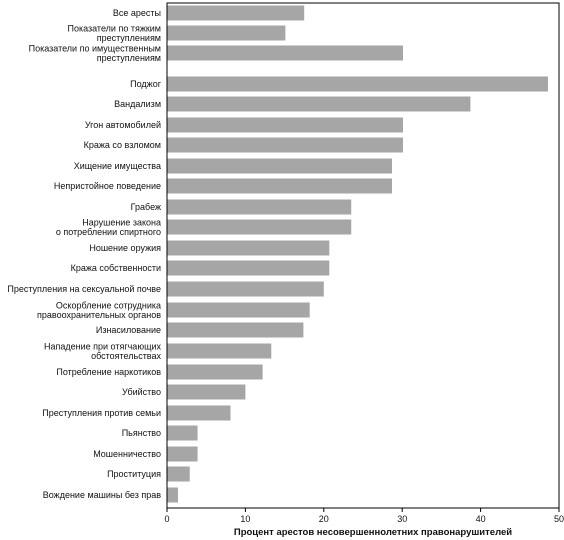 This screenshot has height=540, width=564. I want to click on x-tick-label: 10, so click(245, 519).